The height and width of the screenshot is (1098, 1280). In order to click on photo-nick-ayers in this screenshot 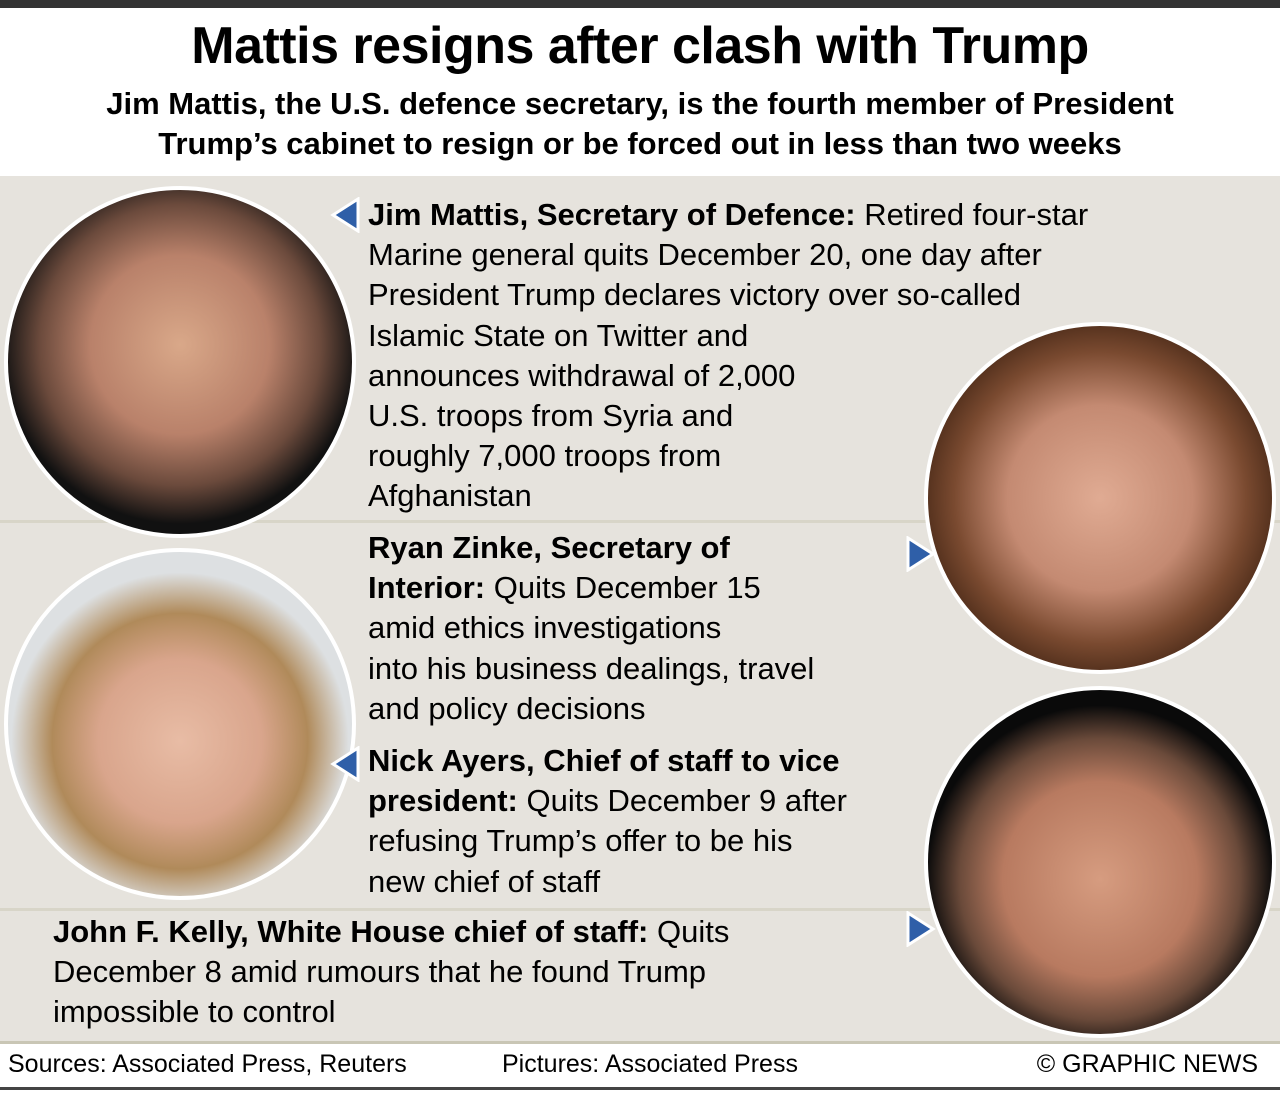, I will do `click(180, 724)`.